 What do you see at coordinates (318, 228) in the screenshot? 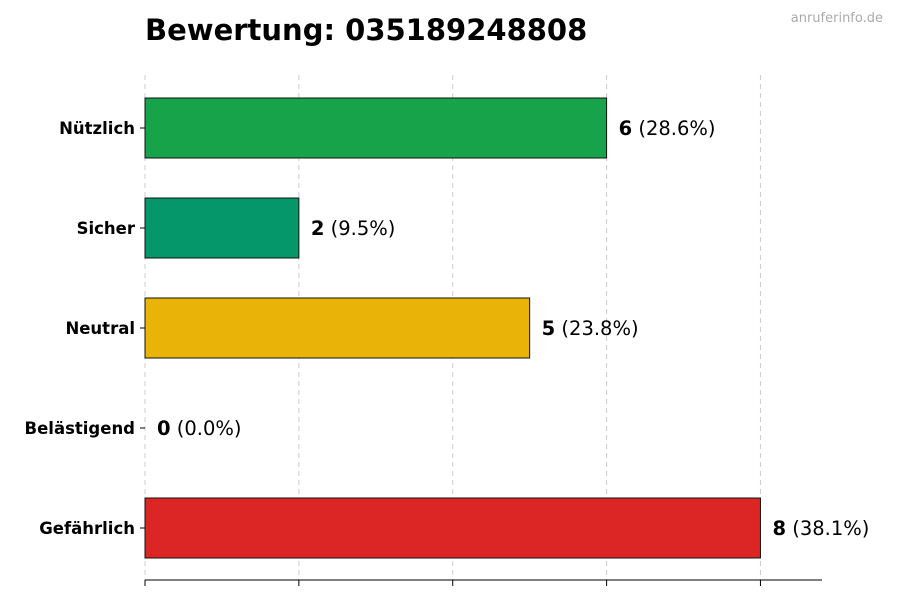
I see `data-label-count-1: 2` at bounding box center [318, 228].